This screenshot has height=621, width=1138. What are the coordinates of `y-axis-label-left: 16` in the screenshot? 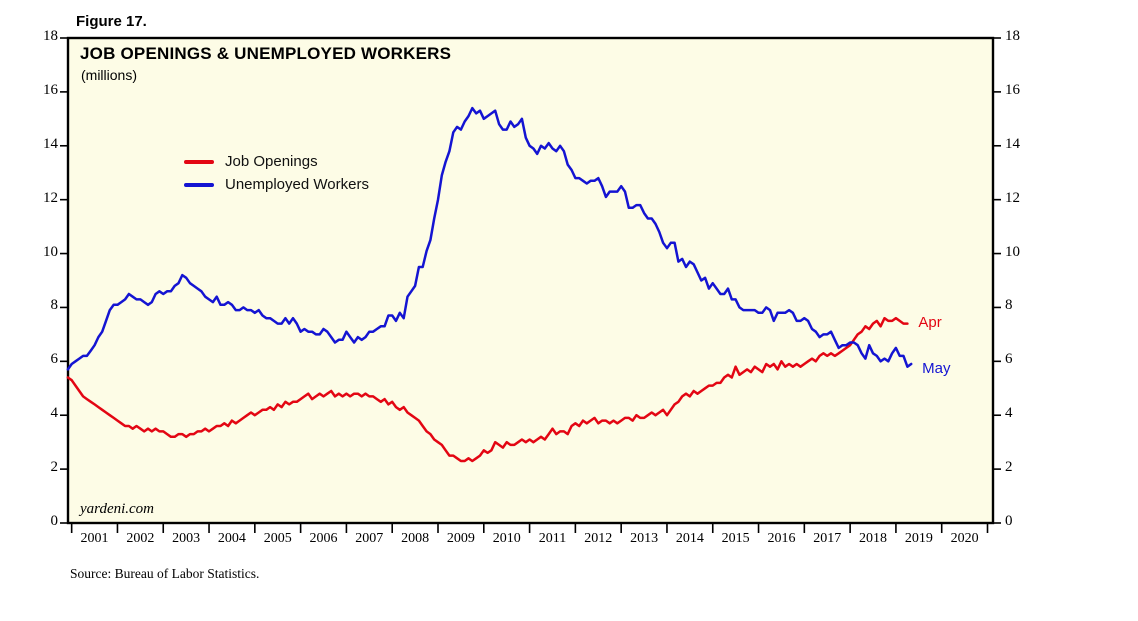 It's located at (50, 89).